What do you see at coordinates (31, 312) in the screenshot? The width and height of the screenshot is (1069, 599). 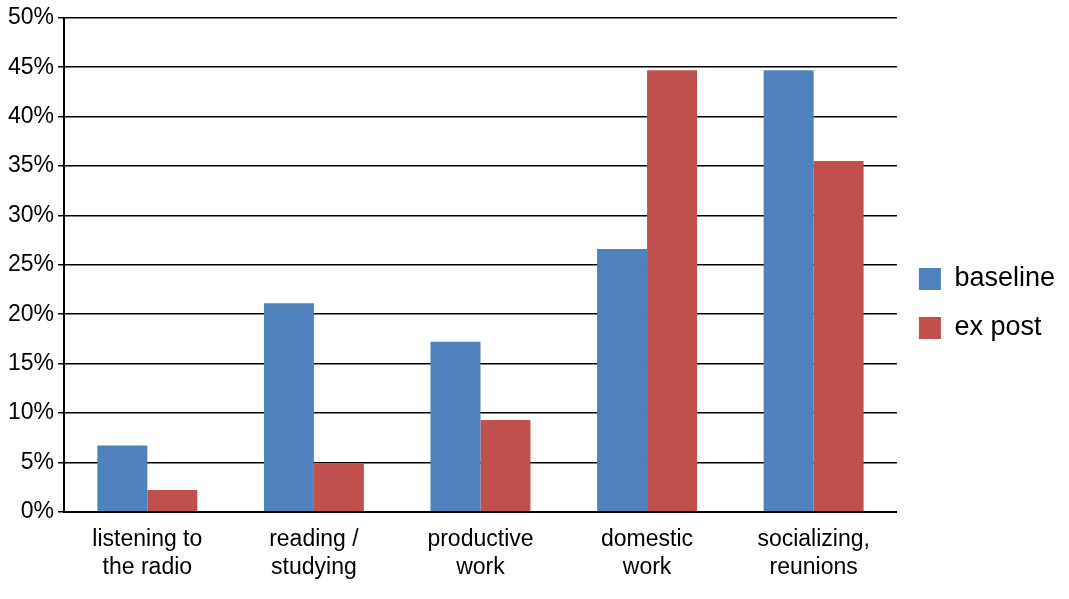 I see `y-tick-label: 20%` at bounding box center [31, 312].